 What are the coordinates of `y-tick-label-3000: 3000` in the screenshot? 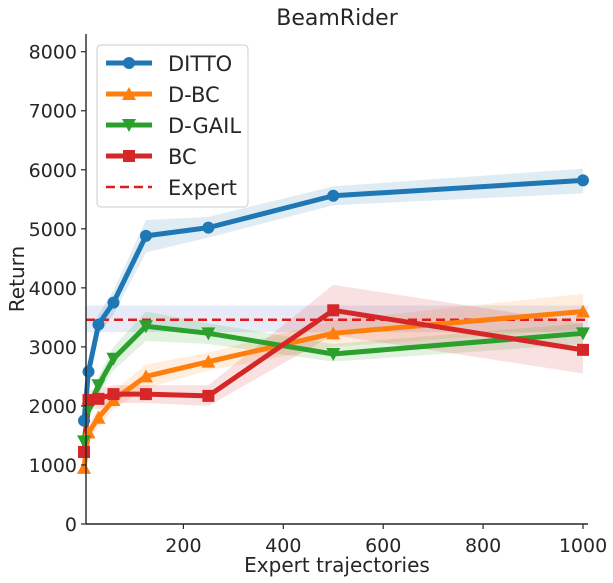 It's located at (53, 348).